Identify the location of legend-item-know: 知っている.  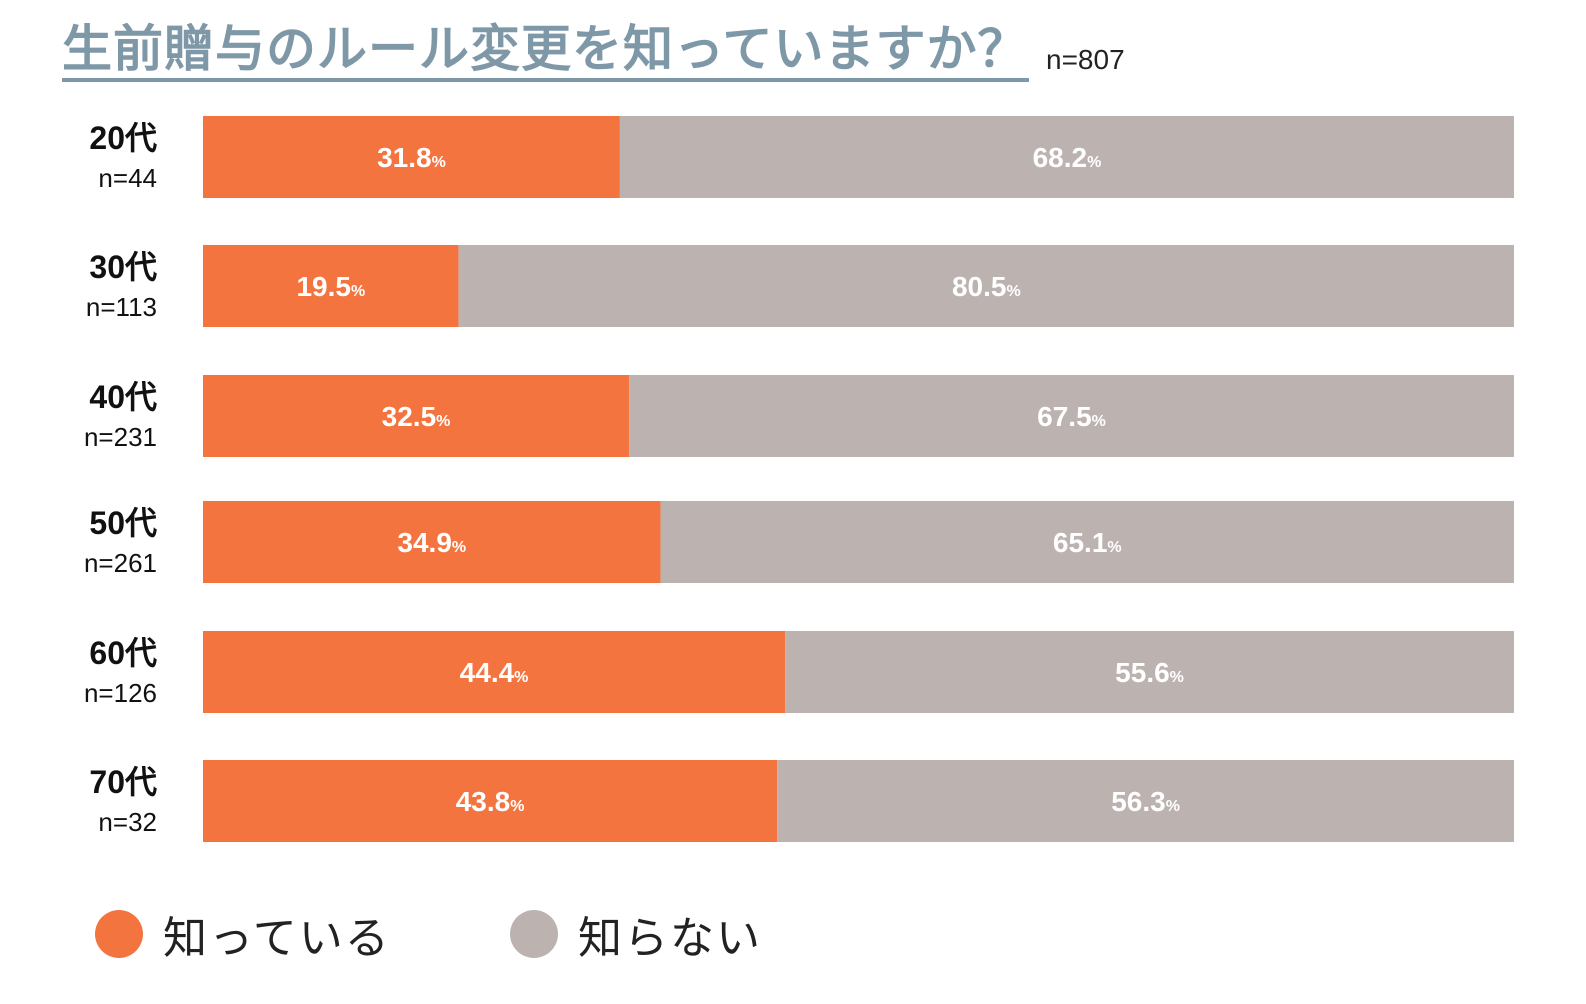
(243, 934).